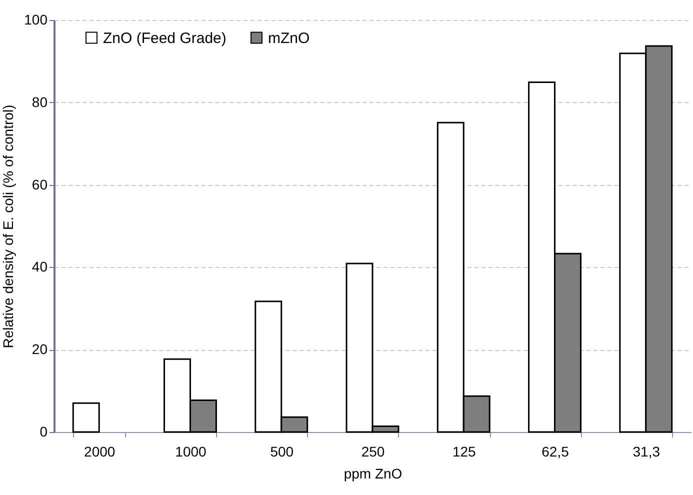 This screenshot has width=693, height=495. Describe the element at coordinates (164, 38) in the screenshot. I see `legend-label: ZnO (Feed Grade)` at that location.